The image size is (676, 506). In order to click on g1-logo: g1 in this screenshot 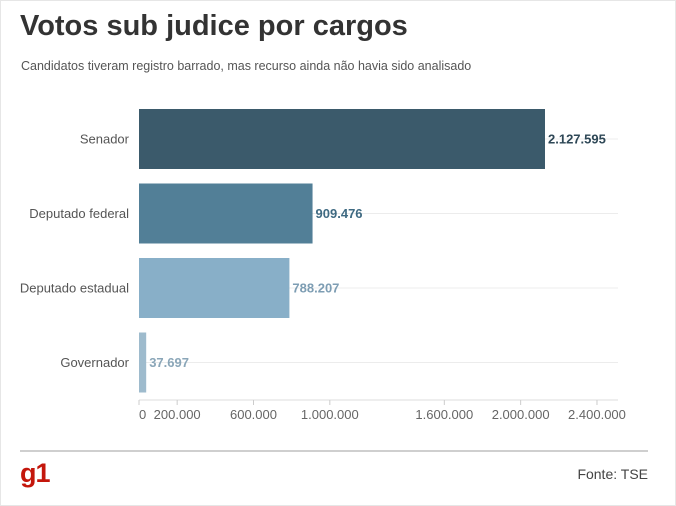, I will do `click(35, 473)`.